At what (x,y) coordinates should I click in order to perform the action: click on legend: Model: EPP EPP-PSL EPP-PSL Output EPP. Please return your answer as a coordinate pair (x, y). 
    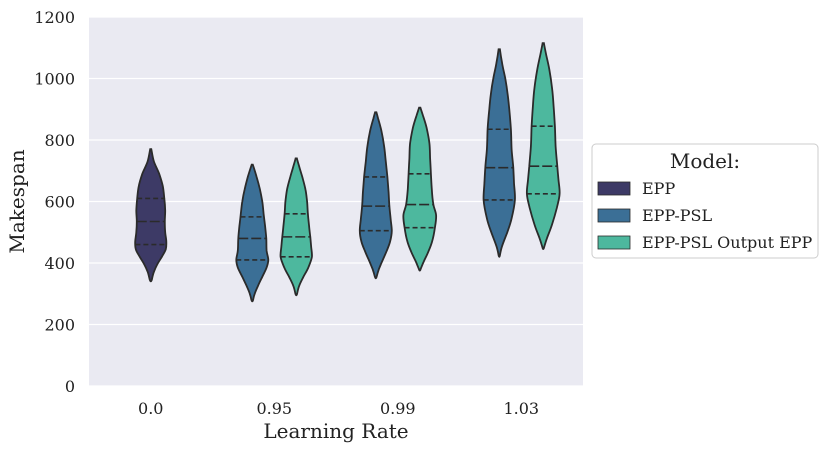
    Looking at the image, I should click on (705, 201).